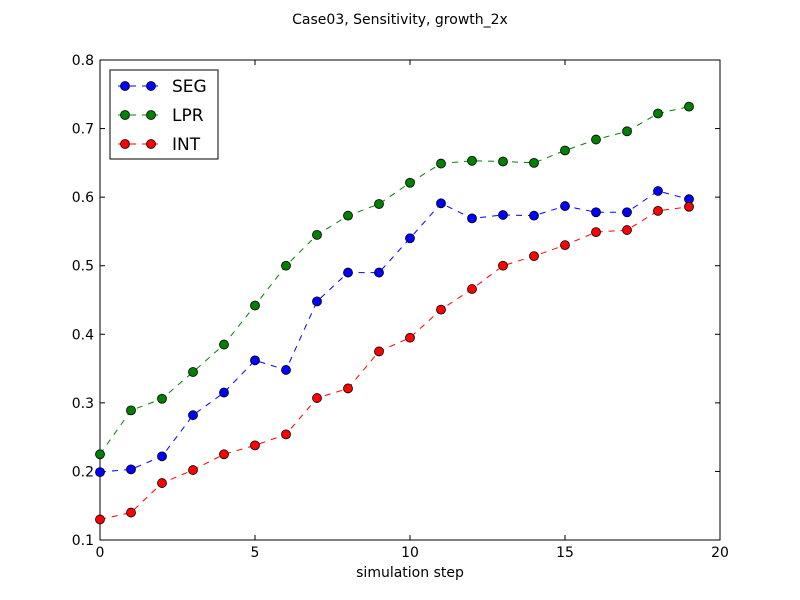  What do you see at coordinates (83, 541) in the screenshot?
I see `y-tick-label: 0.1` at bounding box center [83, 541].